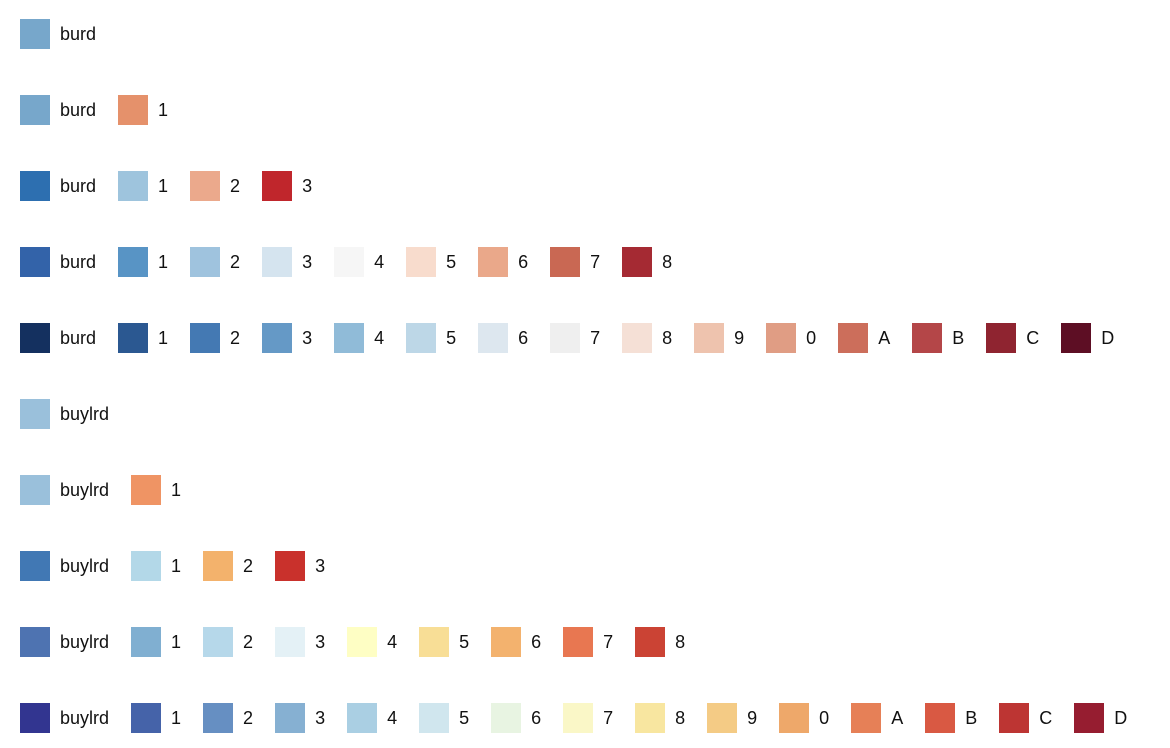 The height and width of the screenshot is (748, 1170). What do you see at coordinates (791, 338) in the screenshot?
I see `legend-item: 0` at bounding box center [791, 338].